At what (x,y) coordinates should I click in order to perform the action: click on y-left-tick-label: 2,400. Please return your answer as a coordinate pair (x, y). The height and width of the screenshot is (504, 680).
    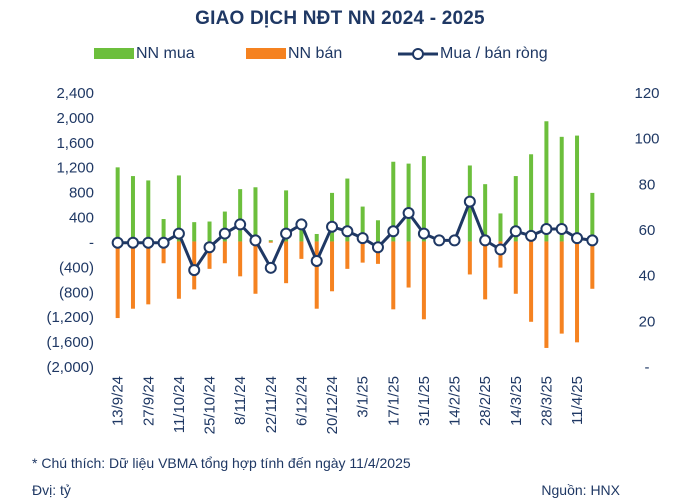
    Looking at the image, I should click on (75, 93).